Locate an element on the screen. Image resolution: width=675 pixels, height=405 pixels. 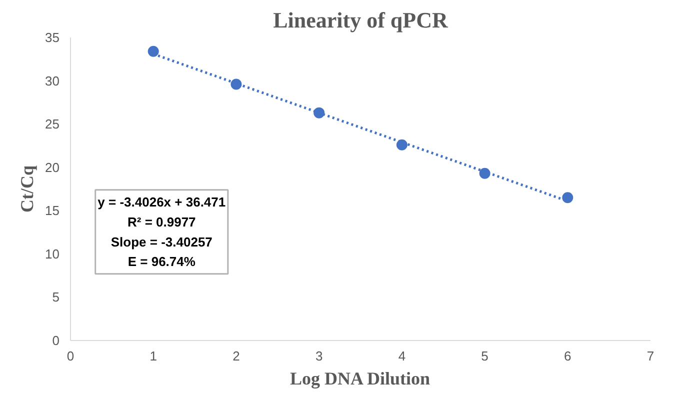
x-tick-label: 1 is located at coordinates (153, 356).